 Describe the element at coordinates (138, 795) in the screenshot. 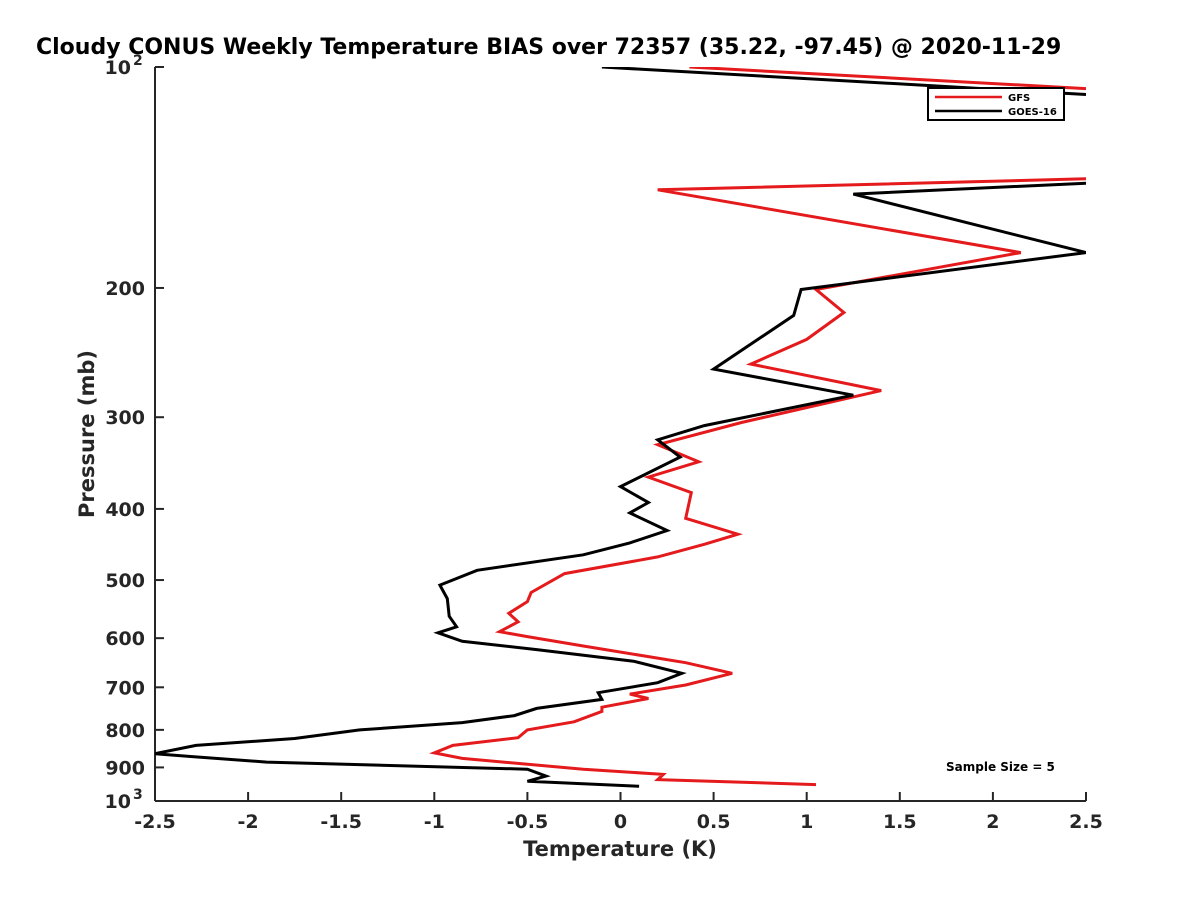

I see `y-tick-label-exponent: 3` at that location.